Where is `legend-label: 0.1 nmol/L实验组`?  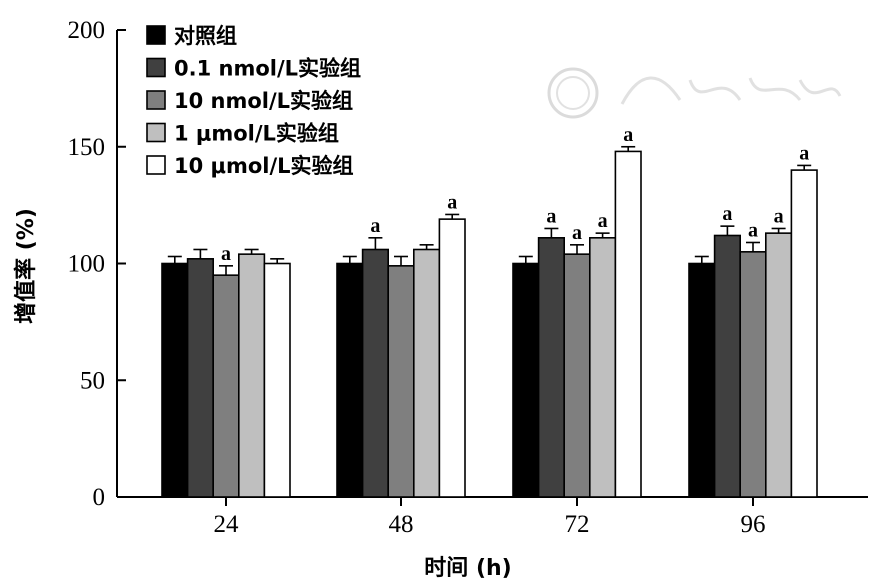 legend-label: 0.1 nmol/L实验组 is located at coordinates (267, 69).